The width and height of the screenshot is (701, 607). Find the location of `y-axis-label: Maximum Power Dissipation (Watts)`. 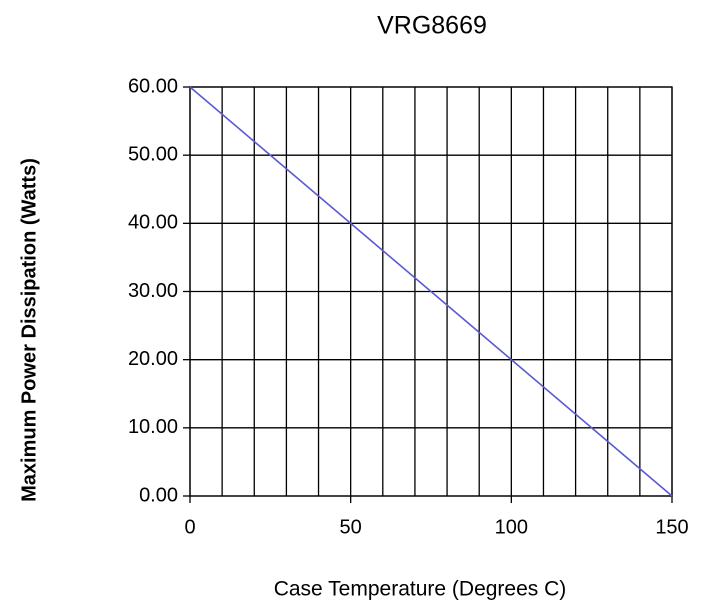

y-axis-label: Maximum Power Dissipation (Watts) is located at coordinates (29, 330).